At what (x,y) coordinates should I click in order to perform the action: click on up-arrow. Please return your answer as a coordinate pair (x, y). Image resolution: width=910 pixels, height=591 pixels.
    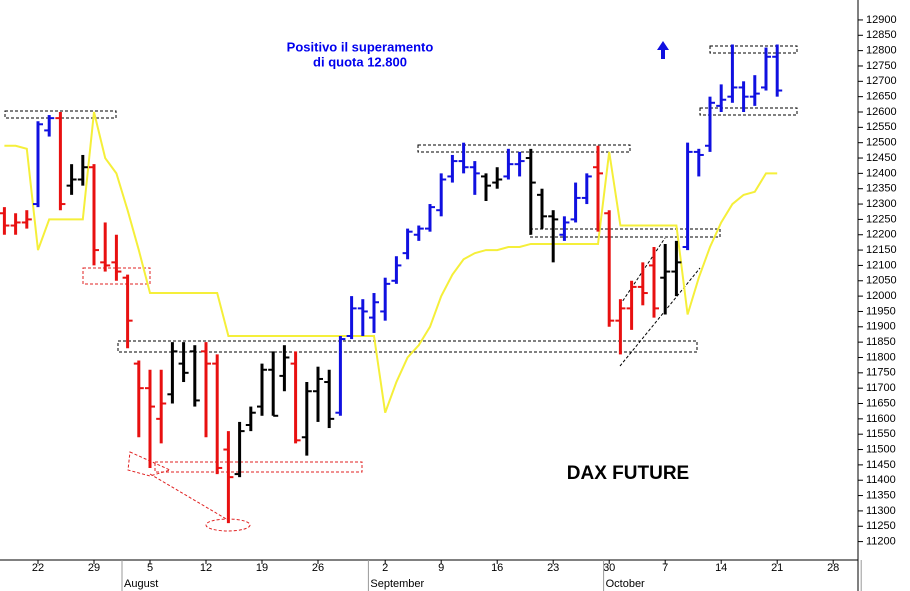
    Looking at the image, I should click on (663, 50).